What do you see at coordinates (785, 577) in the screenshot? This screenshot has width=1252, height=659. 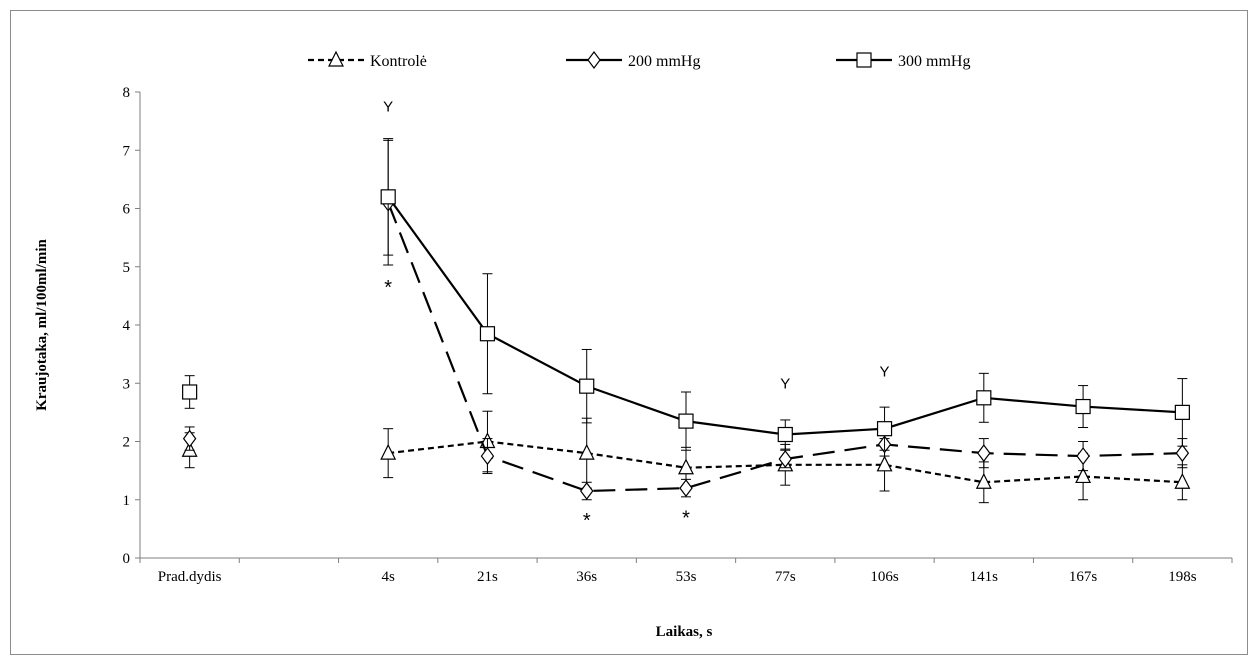 I see `x-tick-label: 77s` at bounding box center [785, 577].